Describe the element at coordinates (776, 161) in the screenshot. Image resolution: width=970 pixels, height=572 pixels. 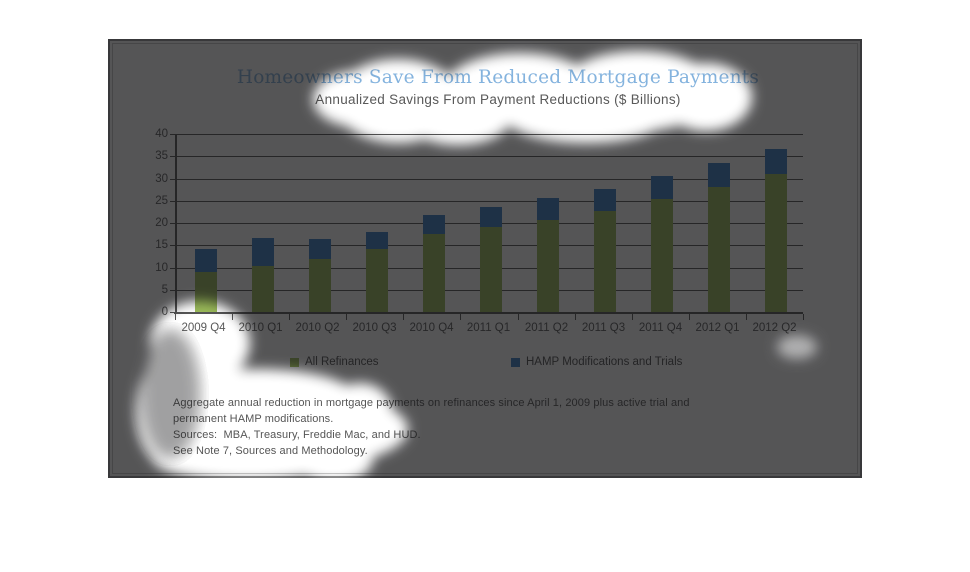
I see `bar-2012-q2-hamp` at that location.